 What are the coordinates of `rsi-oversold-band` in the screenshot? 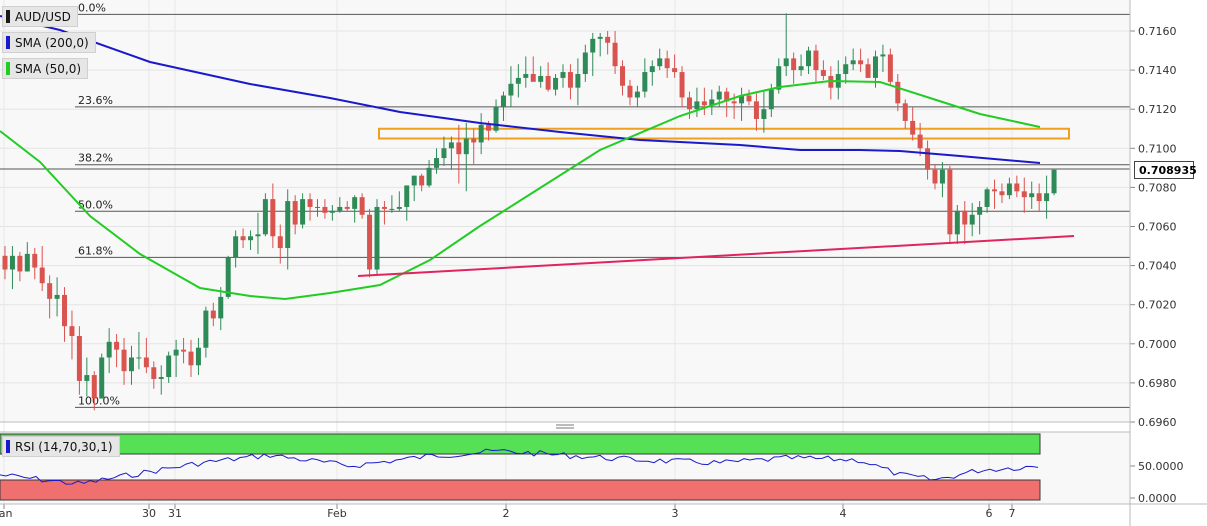 It's located at (520, 490).